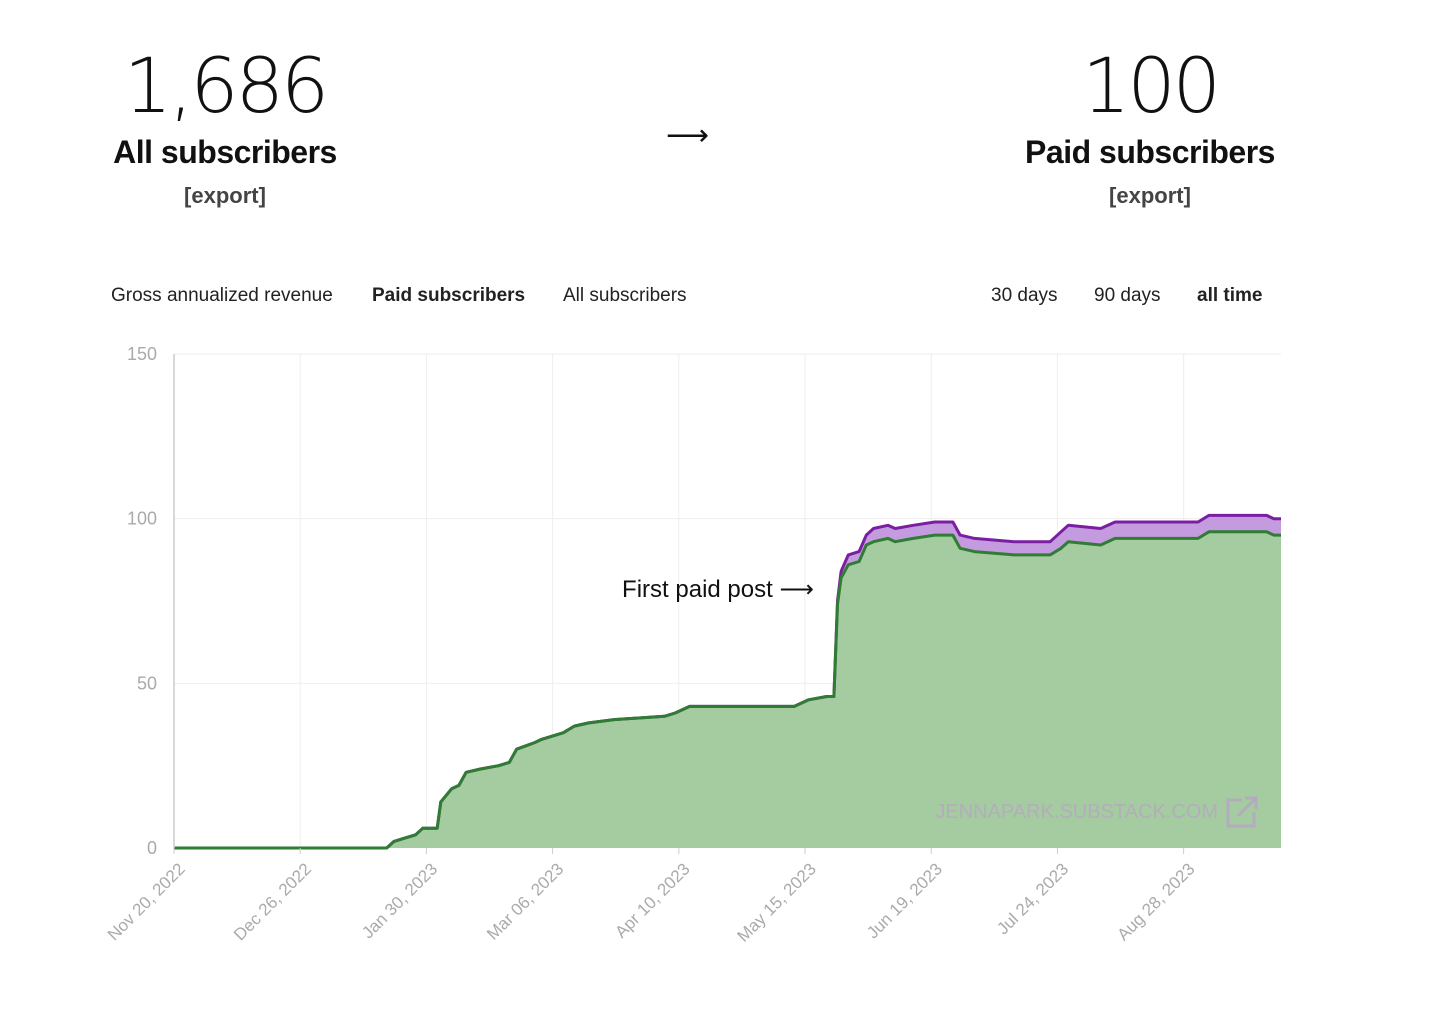  Describe the element at coordinates (718, 589) in the screenshot. I see `annotation-first-paid-post: First paid post ⟶` at that location.